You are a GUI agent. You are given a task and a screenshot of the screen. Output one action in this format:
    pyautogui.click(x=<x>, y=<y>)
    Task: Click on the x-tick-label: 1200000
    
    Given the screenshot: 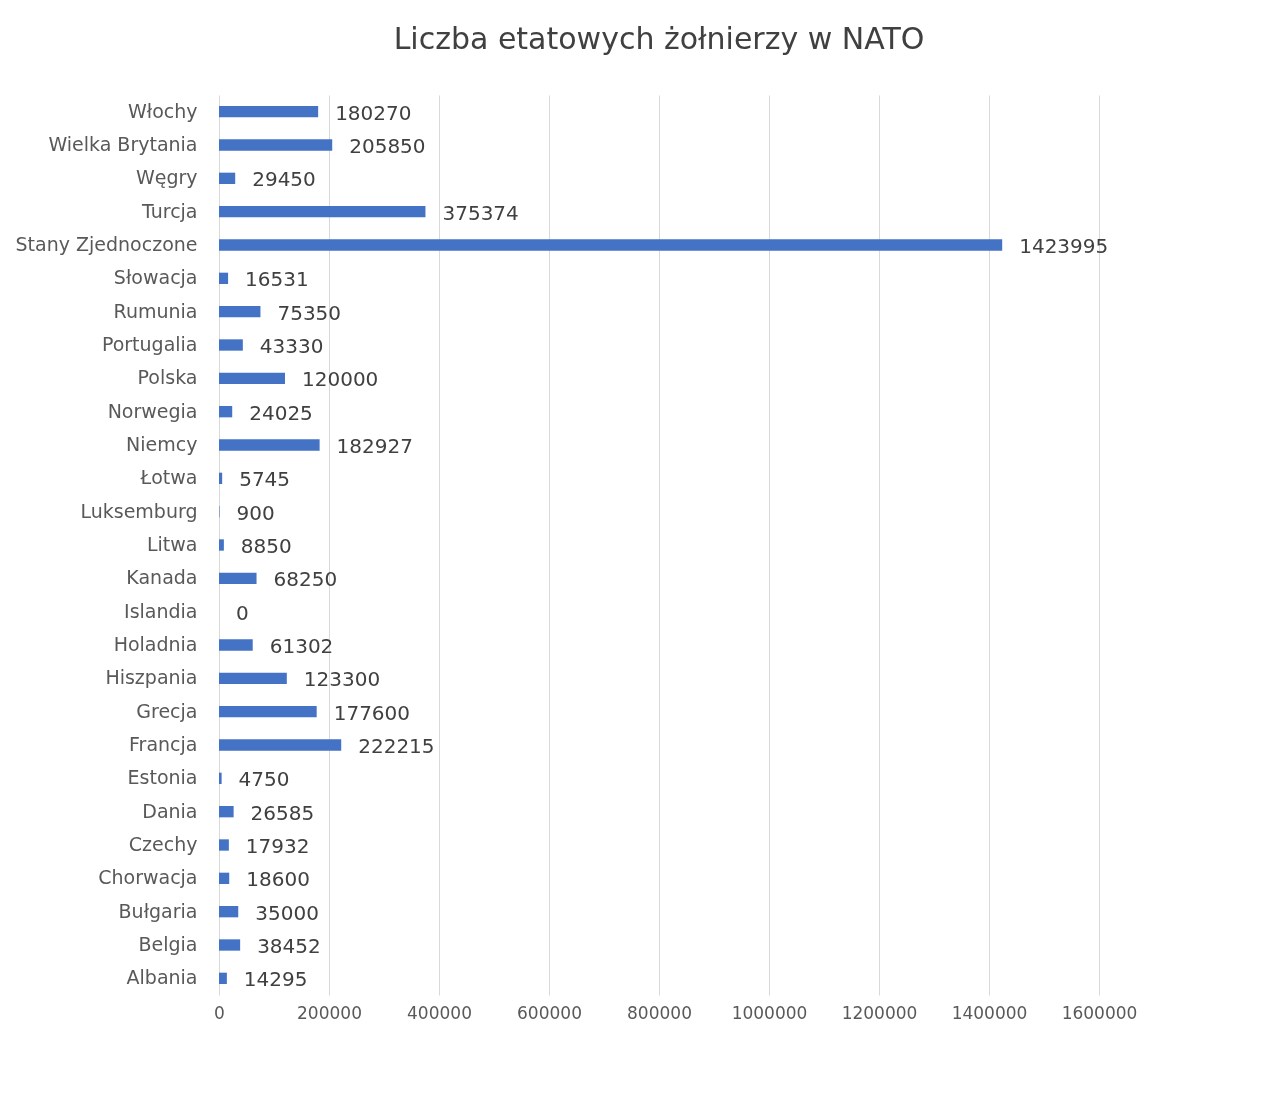 What is the action you would take?
    pyautogui.click(x=879, y=1012)
    